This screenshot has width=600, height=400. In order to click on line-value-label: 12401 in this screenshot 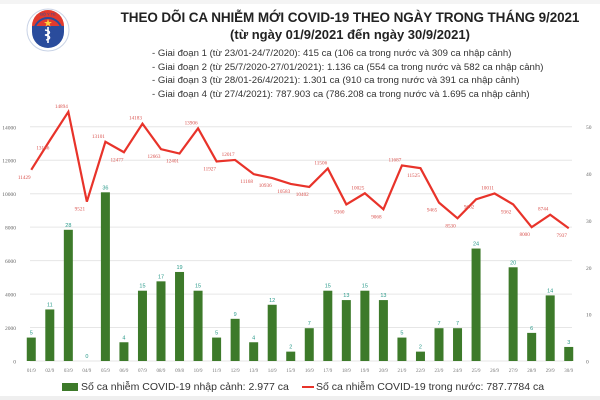, I will do `click(172, 162)`.